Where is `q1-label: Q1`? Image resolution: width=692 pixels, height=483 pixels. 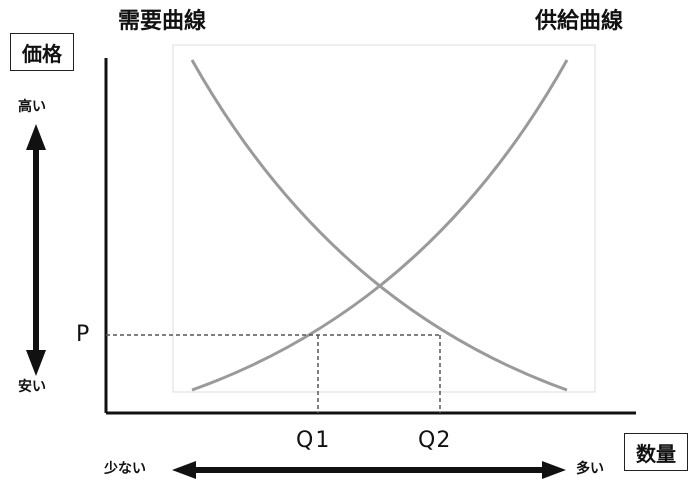 q1-label: Q1 is located at coordinates (314, 440).